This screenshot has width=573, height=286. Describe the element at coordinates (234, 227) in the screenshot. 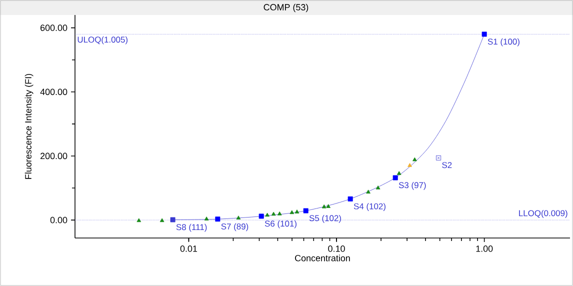

I see `annotation: S7 (89)` at that location.